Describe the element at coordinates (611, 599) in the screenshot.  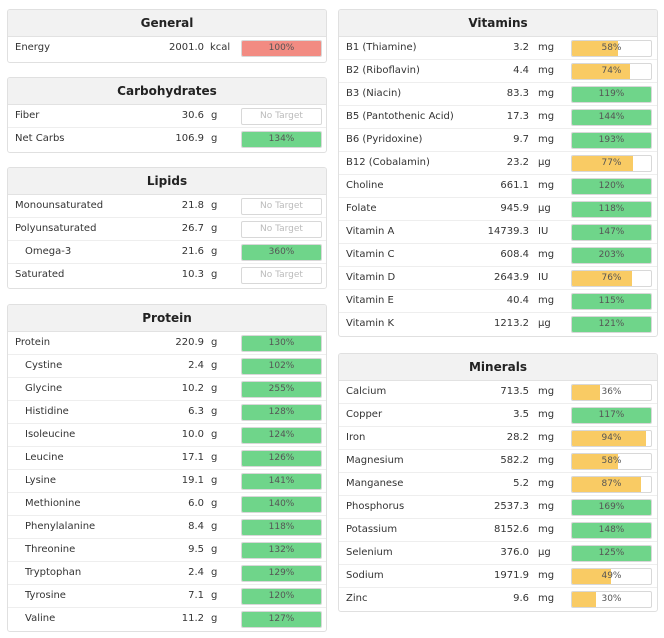
I see `target-percent-label: 30%` at that location.